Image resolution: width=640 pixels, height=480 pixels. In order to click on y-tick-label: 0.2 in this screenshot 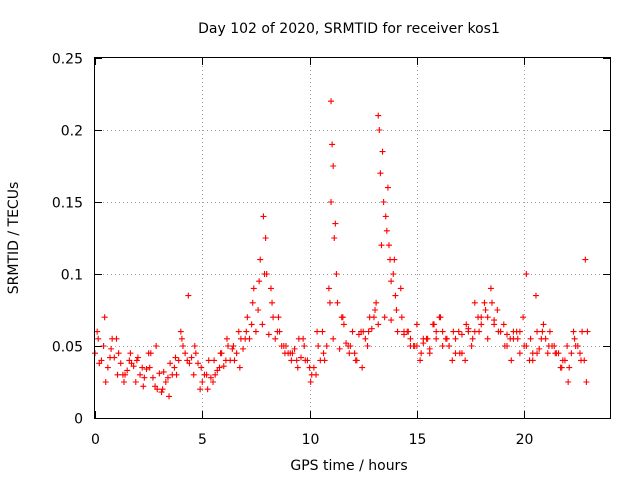, I will do `click(72, 132)`.